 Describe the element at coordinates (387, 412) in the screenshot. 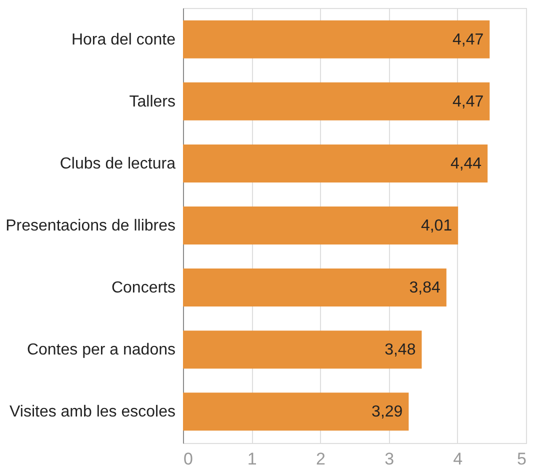

I see `data-label: 3,29` at that location.